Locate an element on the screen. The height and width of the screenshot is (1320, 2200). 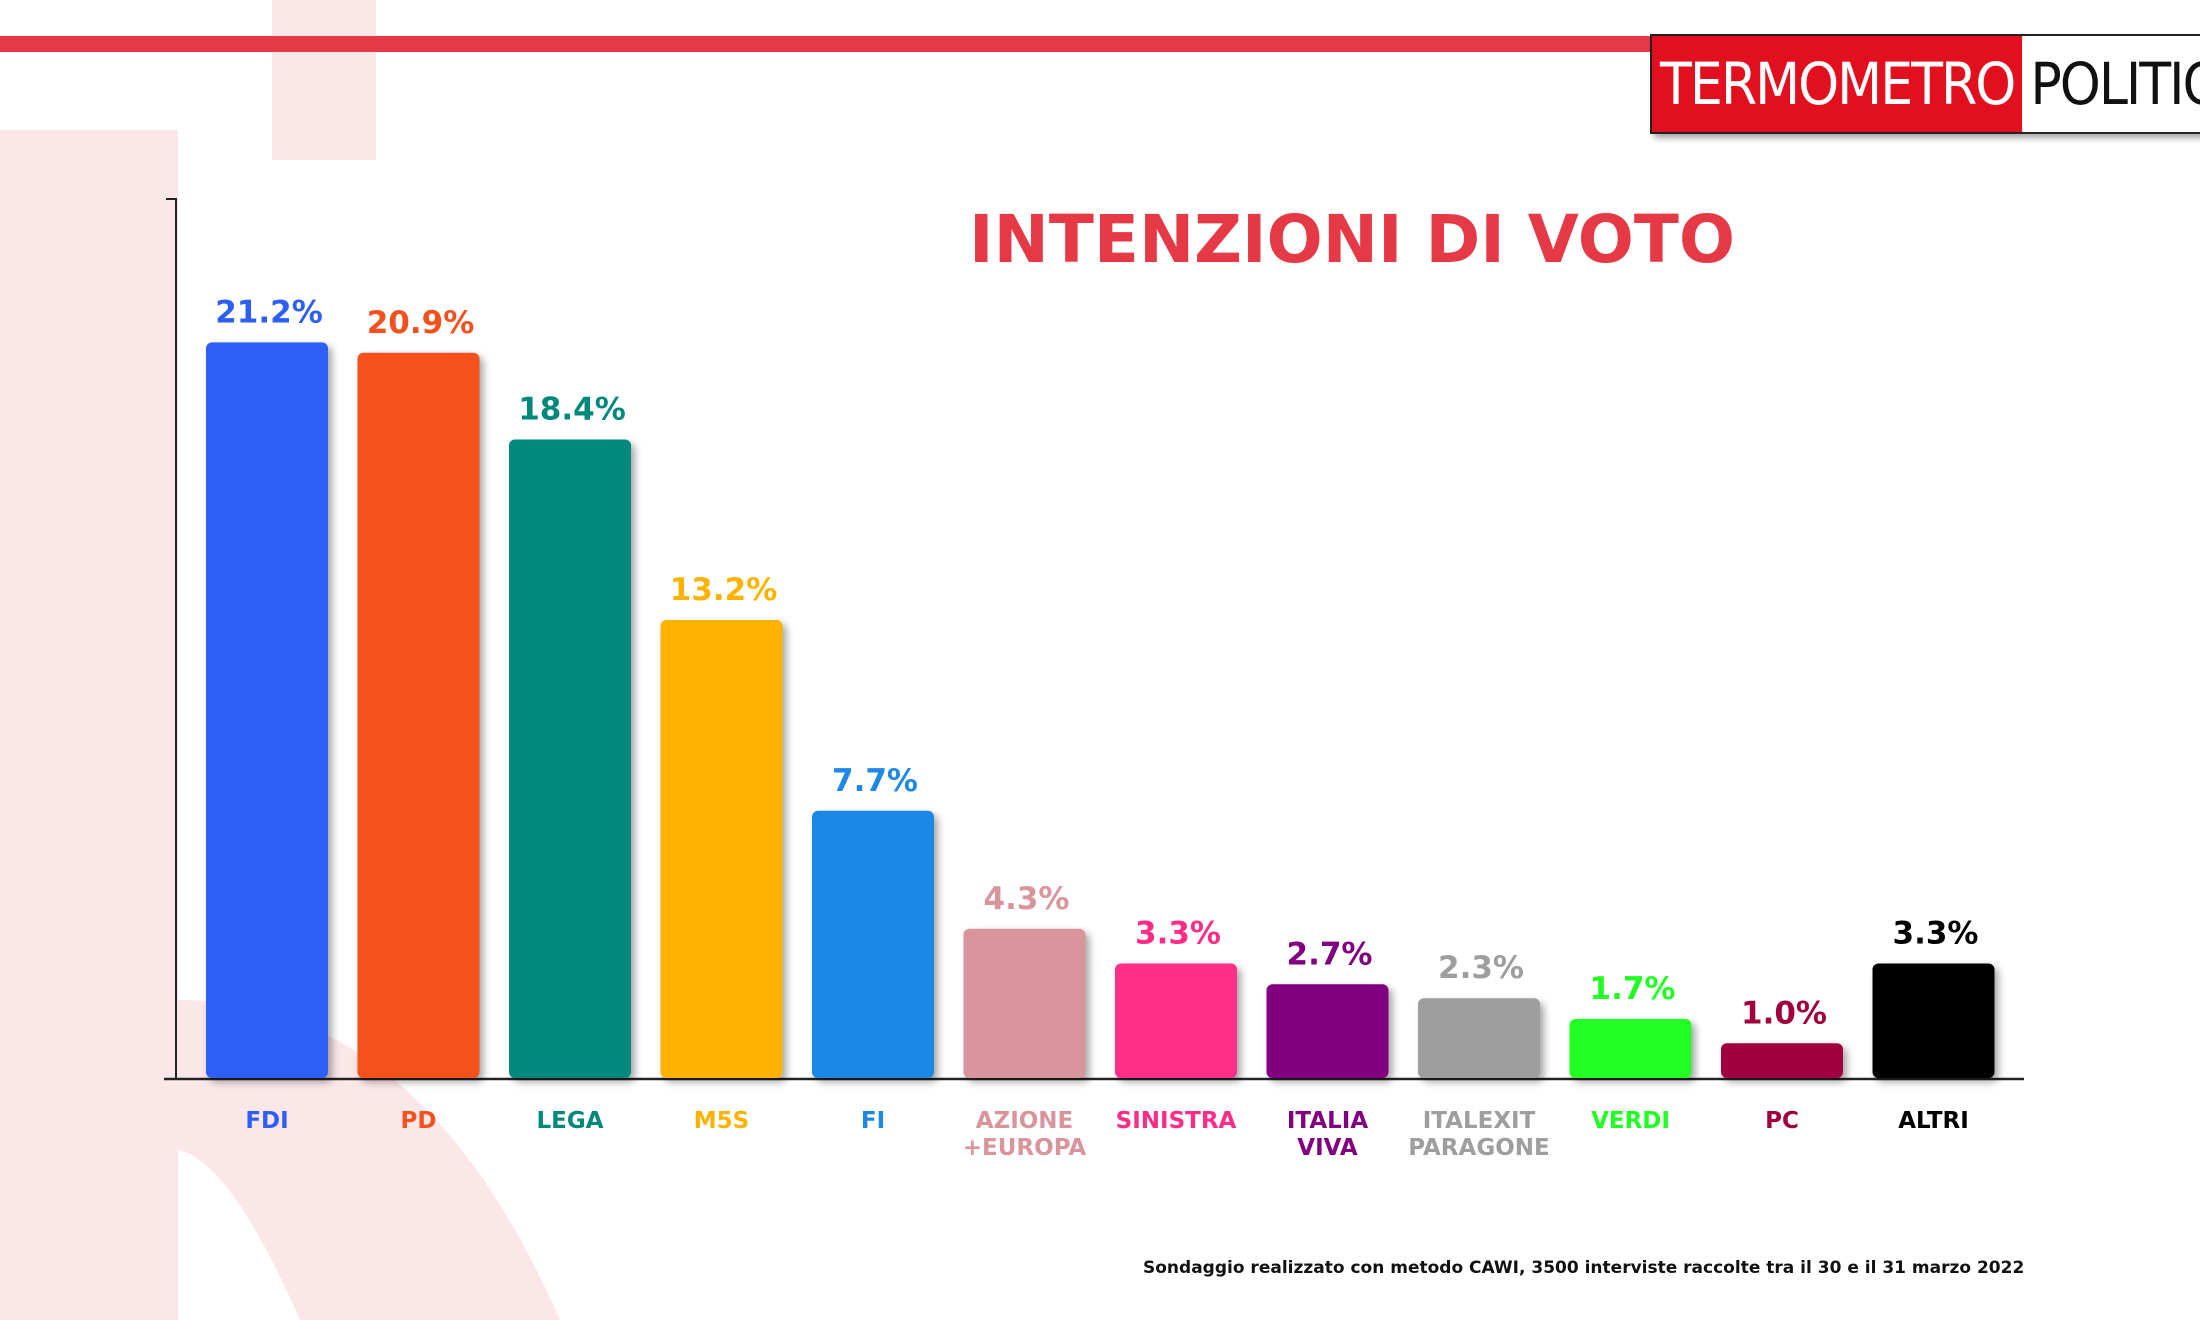
bar-lega is located at coordinates (570, 758).